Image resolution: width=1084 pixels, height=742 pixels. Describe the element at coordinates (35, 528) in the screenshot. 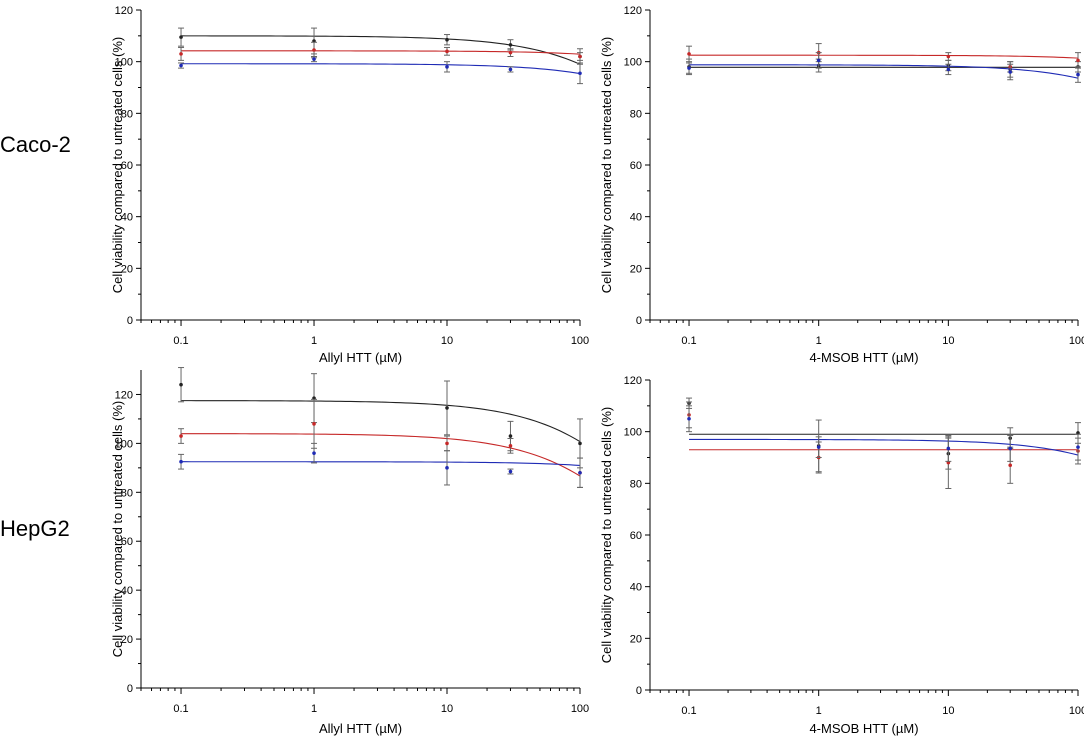

I see `row-label-hepg2: HepG2` at that location.